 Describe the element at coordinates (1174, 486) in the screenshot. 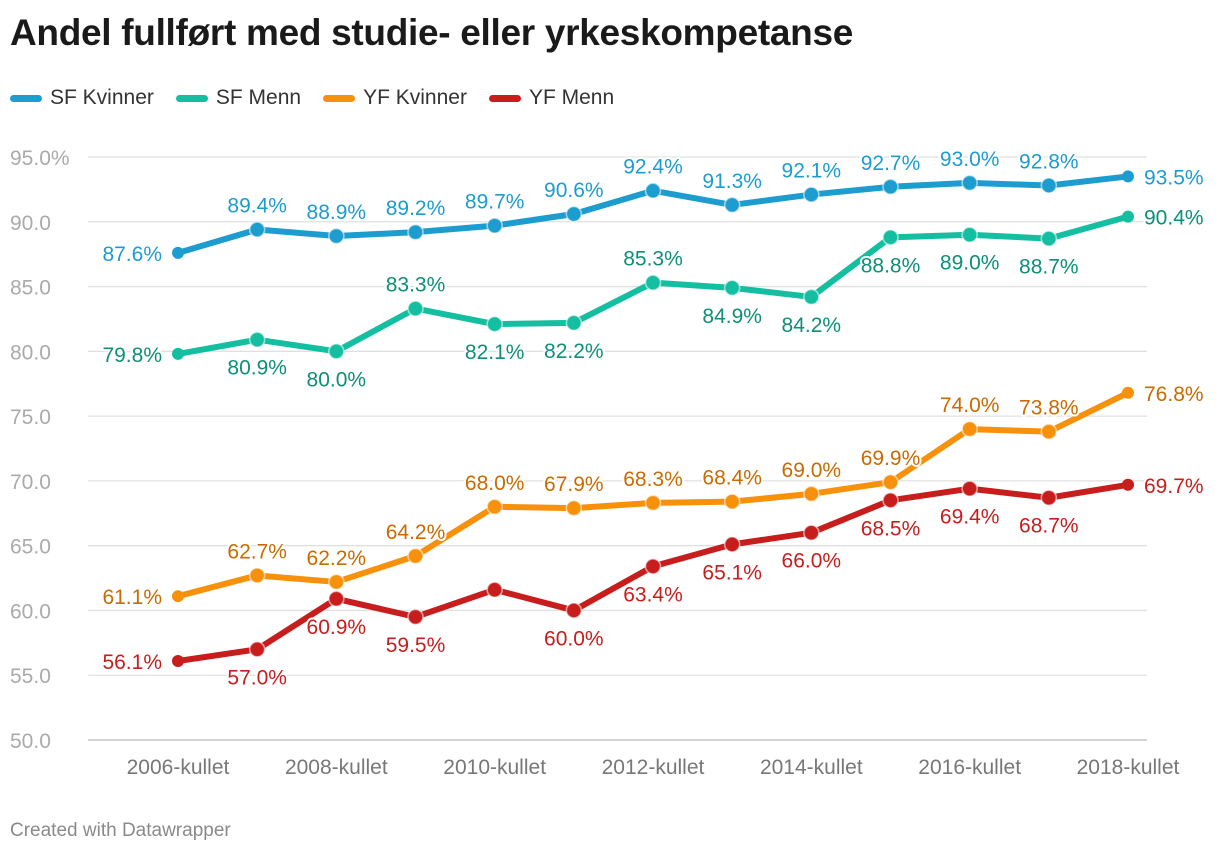

I see `data-label: 69.7%` at that location.